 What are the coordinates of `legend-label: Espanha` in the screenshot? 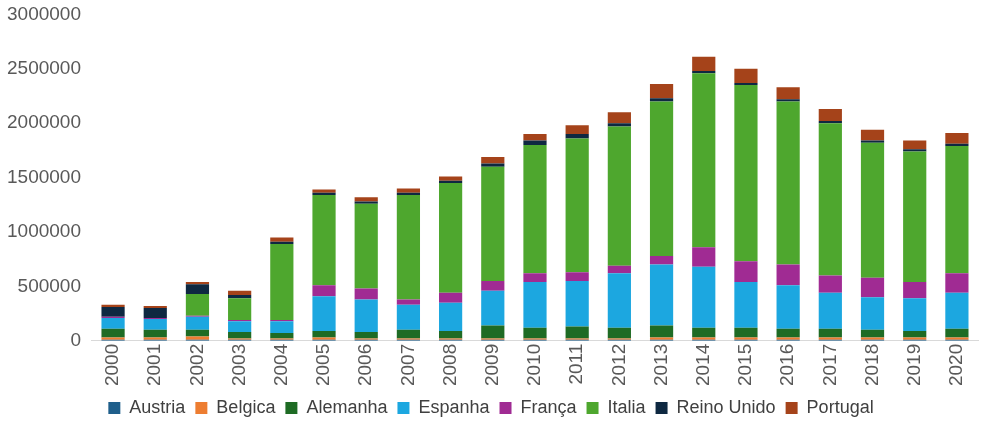 It's located at (454, 406).